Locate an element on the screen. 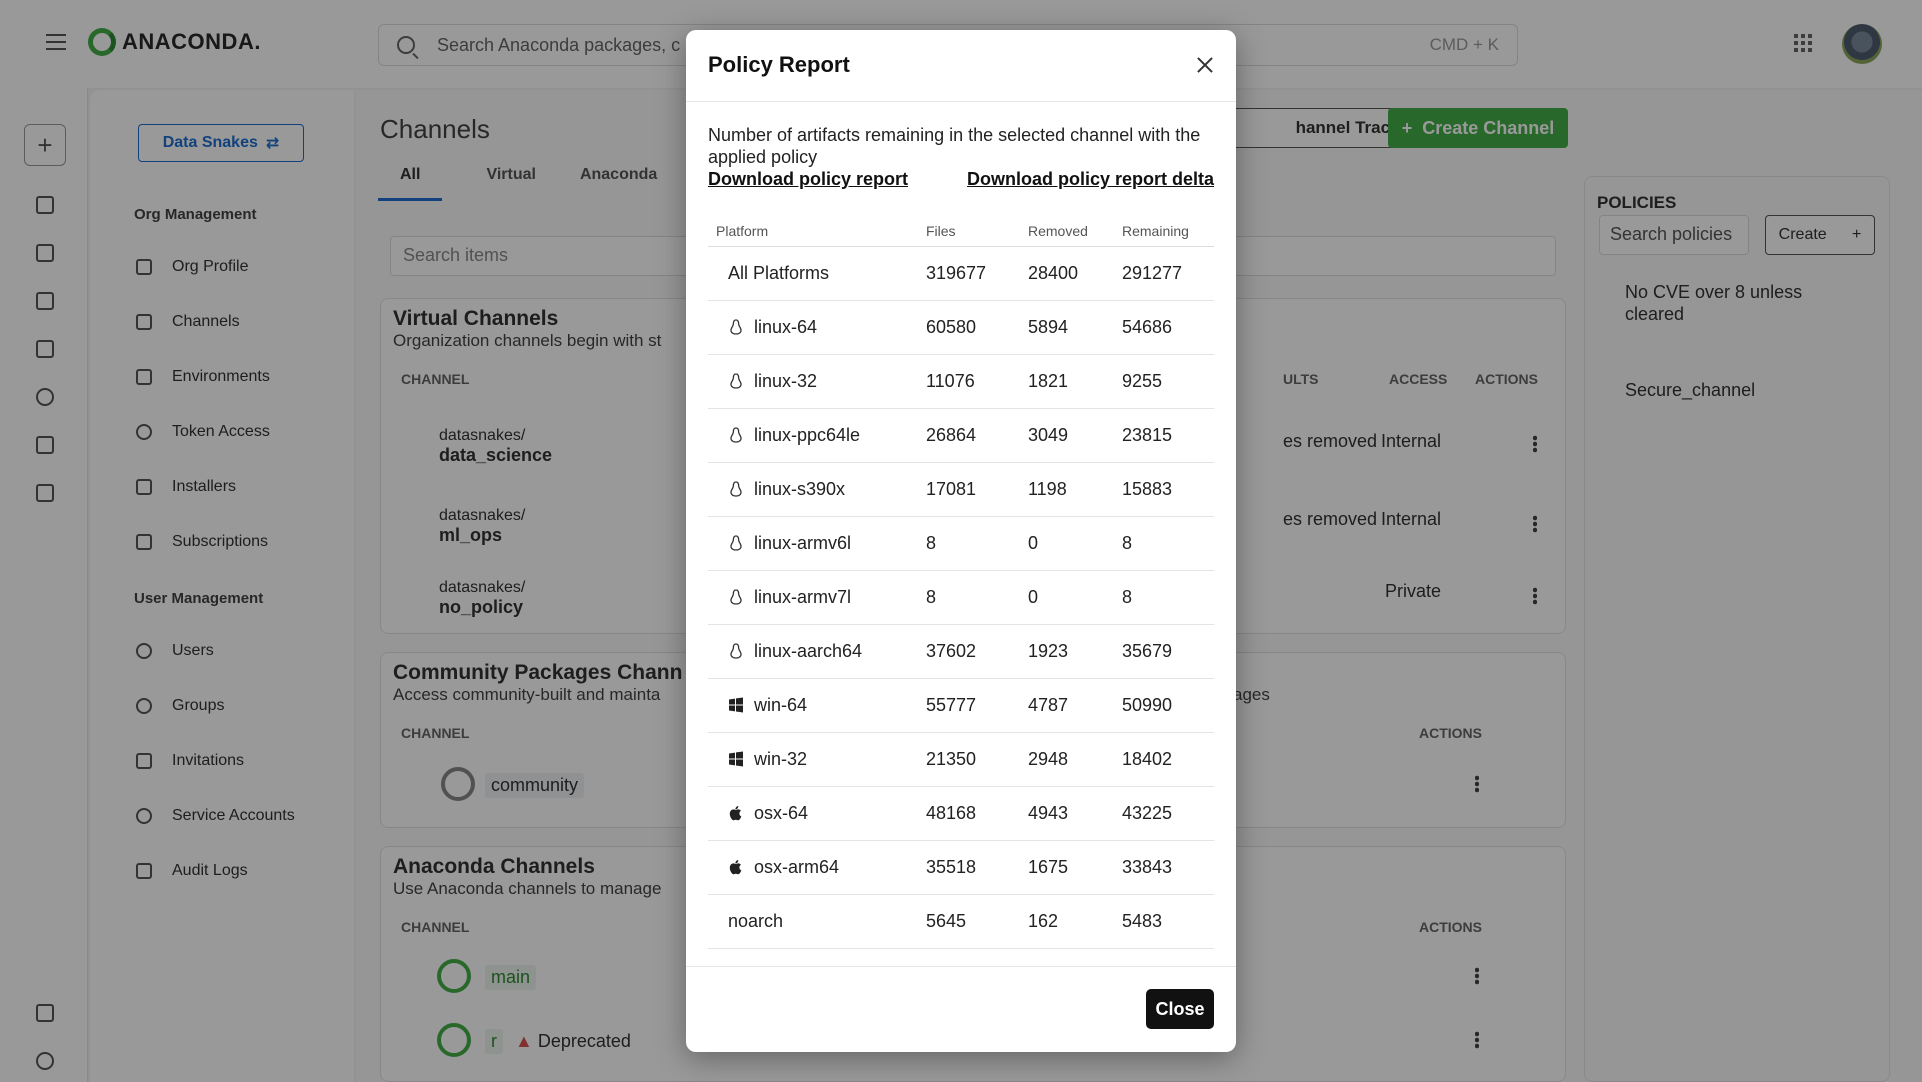  remaining-cell: 8 is located at coordinates (1164, 543).